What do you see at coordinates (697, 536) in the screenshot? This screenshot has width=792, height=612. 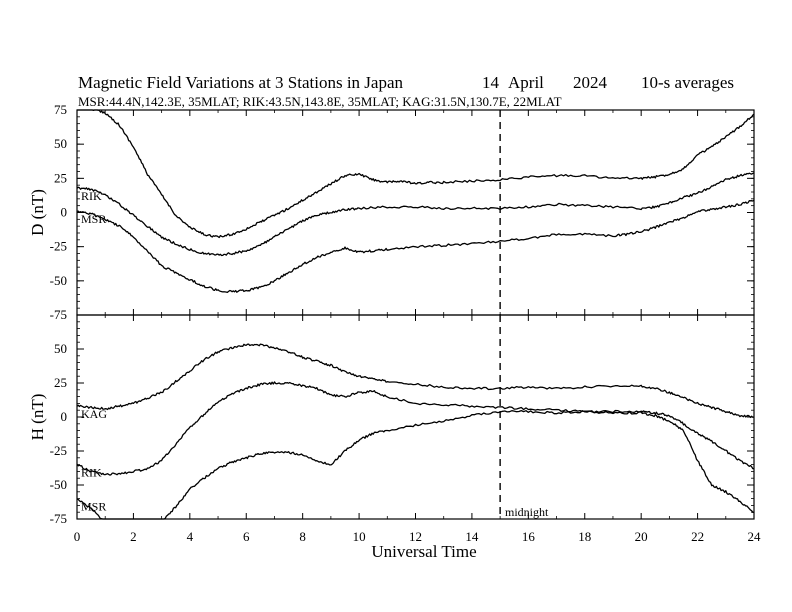 I see `x-tick-label: 22` at bounding box center [697, 536].